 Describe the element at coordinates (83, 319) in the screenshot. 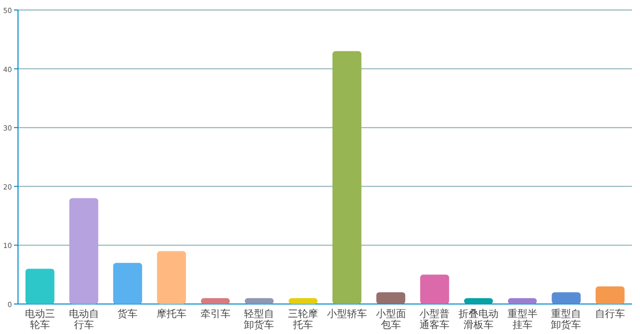

I see `x-tick-label: 电动自行车` at that location.